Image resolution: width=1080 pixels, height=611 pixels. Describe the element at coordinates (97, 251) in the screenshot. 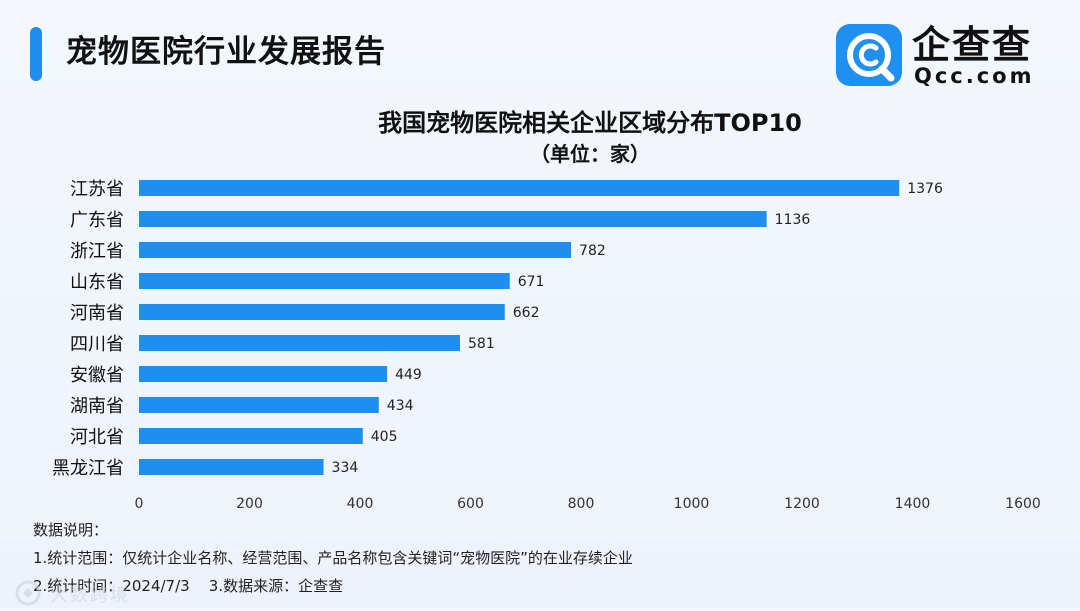

I see `category-label: 浙江省` at that location.